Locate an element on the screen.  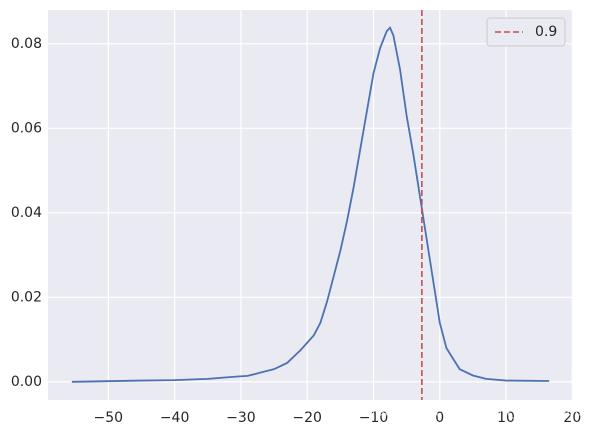
y-tick-label: 0.08 is located at coordinates (26, 44).